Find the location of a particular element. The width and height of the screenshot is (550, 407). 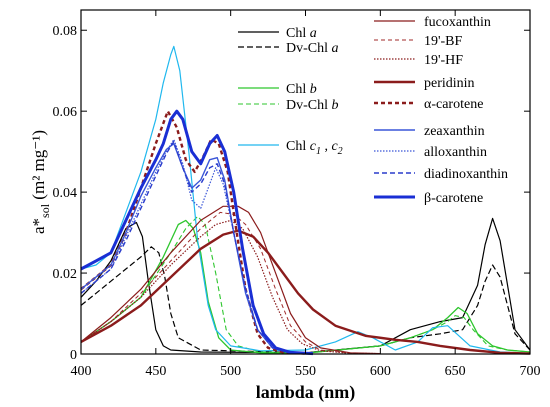

x-tick-label: 450 is located at coordinates (155, 371).